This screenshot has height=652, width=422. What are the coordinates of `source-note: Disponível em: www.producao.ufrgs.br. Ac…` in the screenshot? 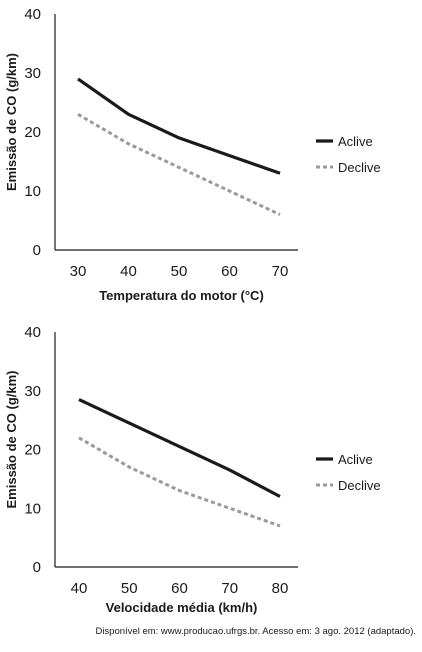 It's located at (255, 631).